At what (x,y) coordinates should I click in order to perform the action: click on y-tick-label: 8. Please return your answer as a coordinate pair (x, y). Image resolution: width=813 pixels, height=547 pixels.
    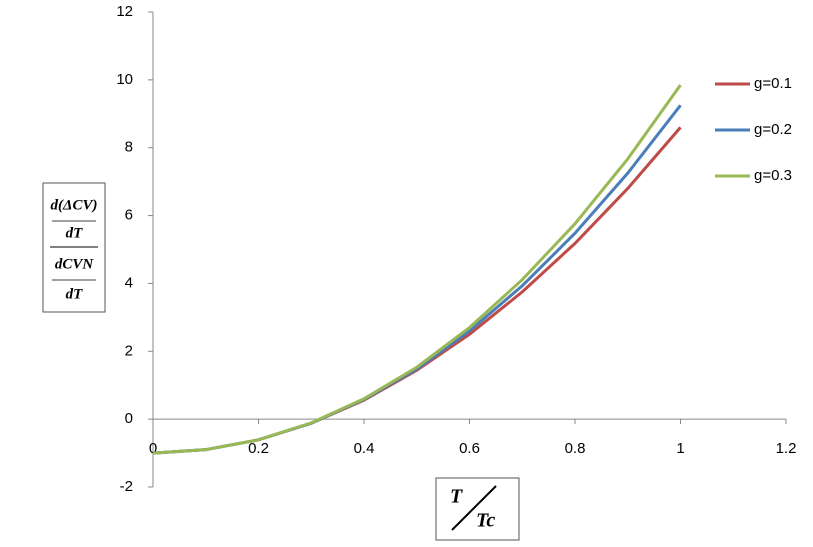
    Looking at the image, I should click on (129, 147).